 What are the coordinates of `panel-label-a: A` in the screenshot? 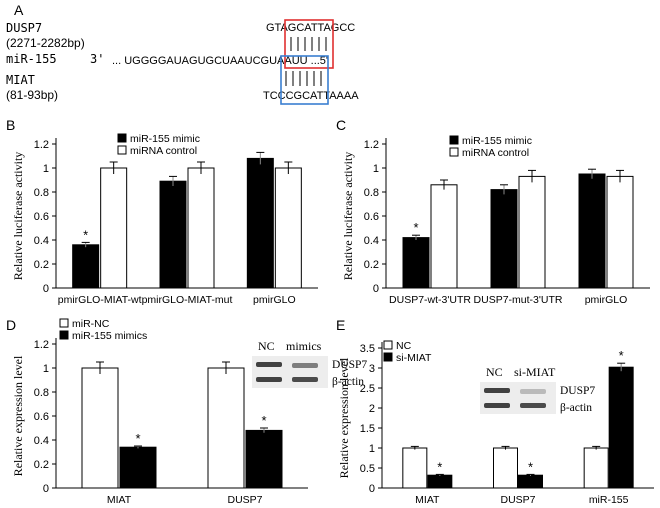 It's located at (19, 10).